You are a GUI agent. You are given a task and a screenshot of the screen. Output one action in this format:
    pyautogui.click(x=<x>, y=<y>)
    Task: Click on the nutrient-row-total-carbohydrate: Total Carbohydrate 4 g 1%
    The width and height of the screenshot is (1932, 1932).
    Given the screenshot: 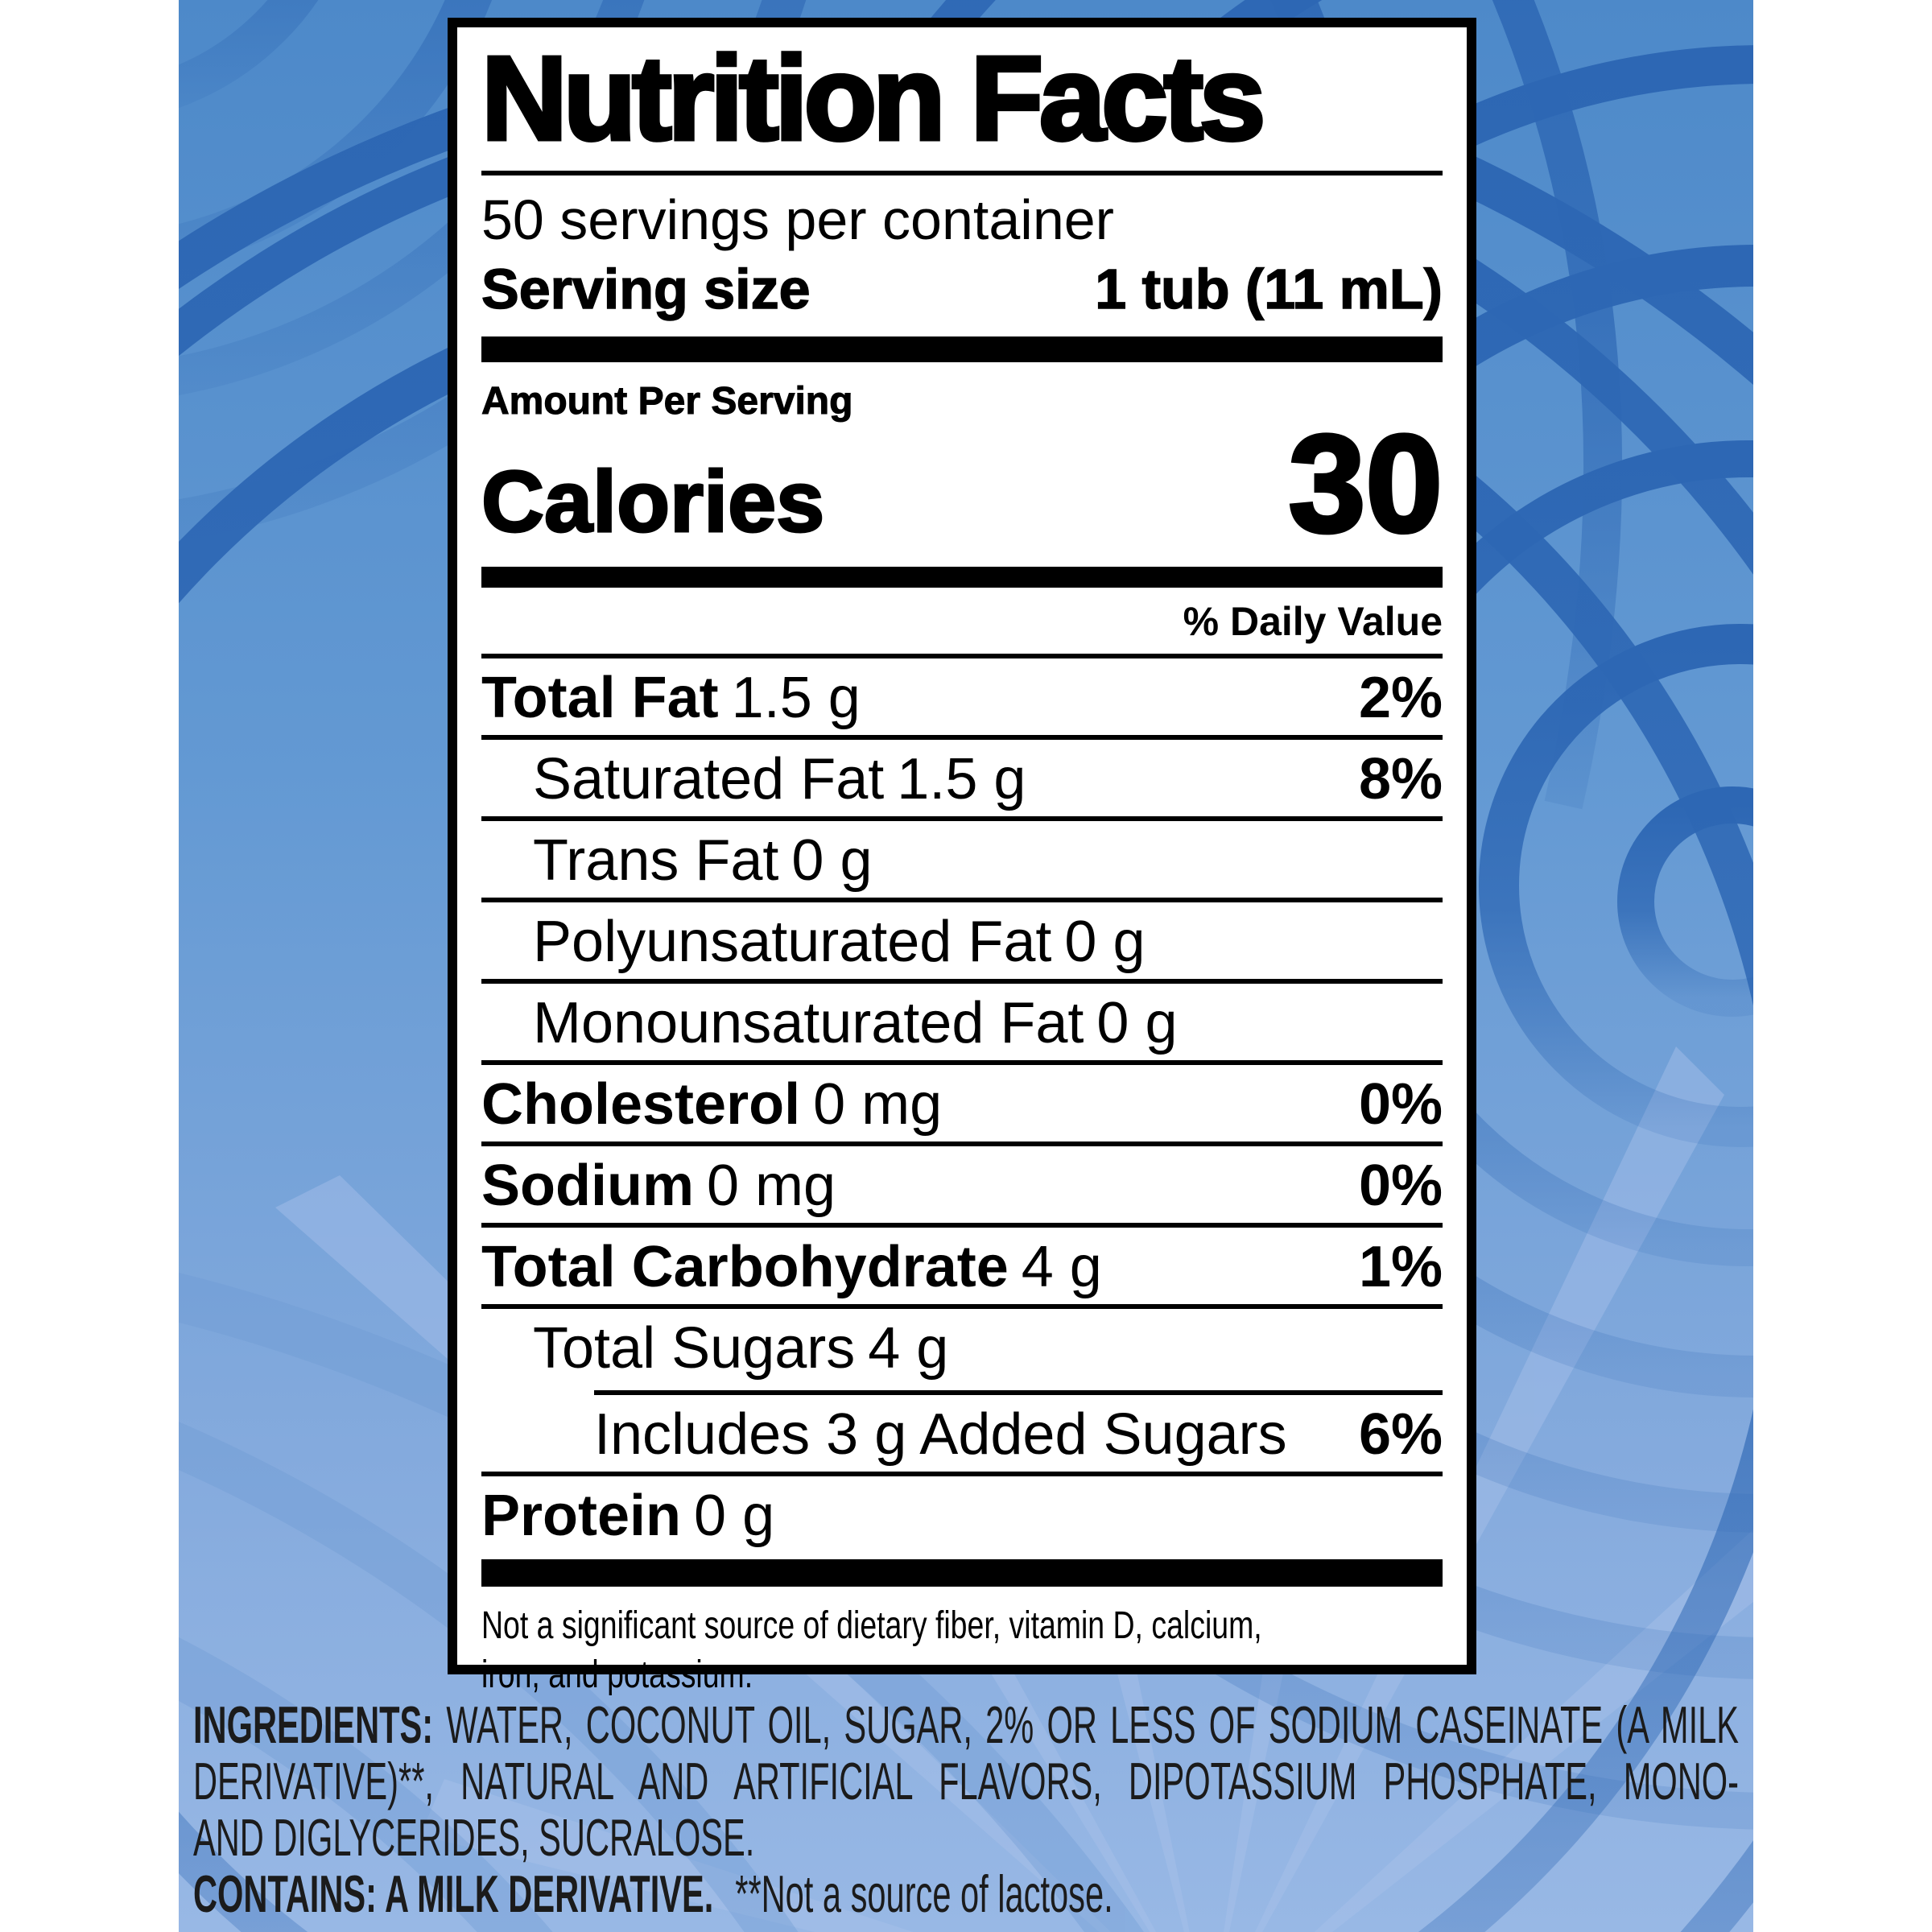 What is the action you would take?
    pyautogui.click(x=962, y=1268)
    